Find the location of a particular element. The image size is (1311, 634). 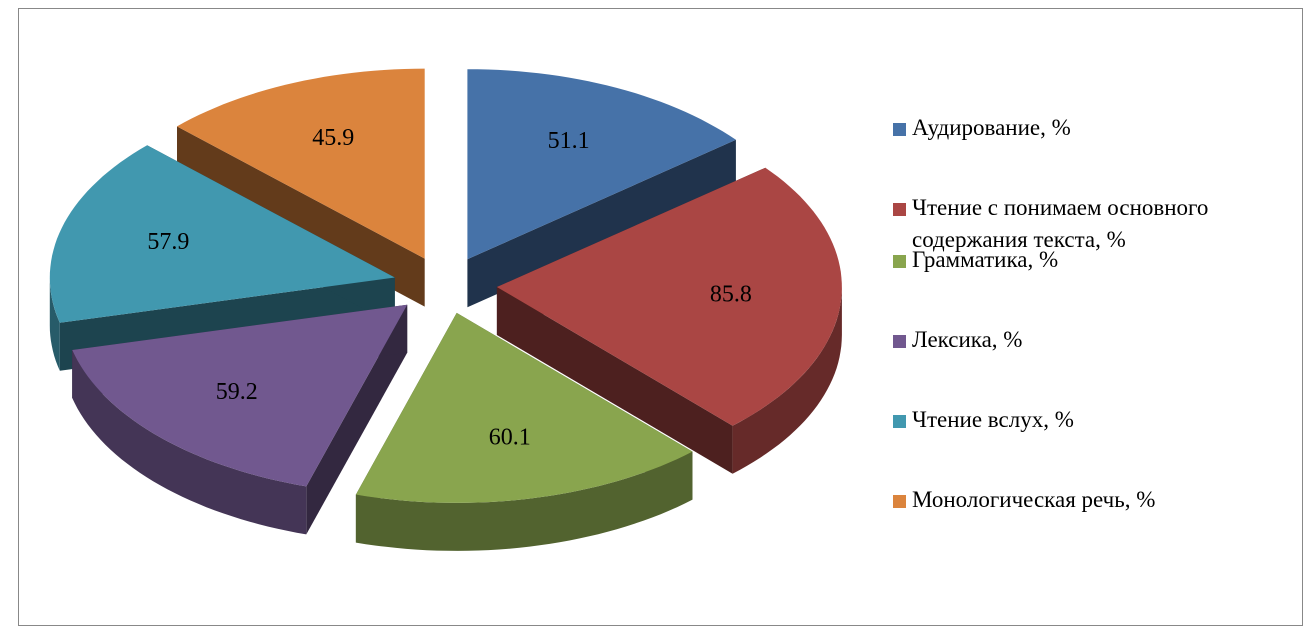

data-label: 59.2 is located at coordinates (237, 392).